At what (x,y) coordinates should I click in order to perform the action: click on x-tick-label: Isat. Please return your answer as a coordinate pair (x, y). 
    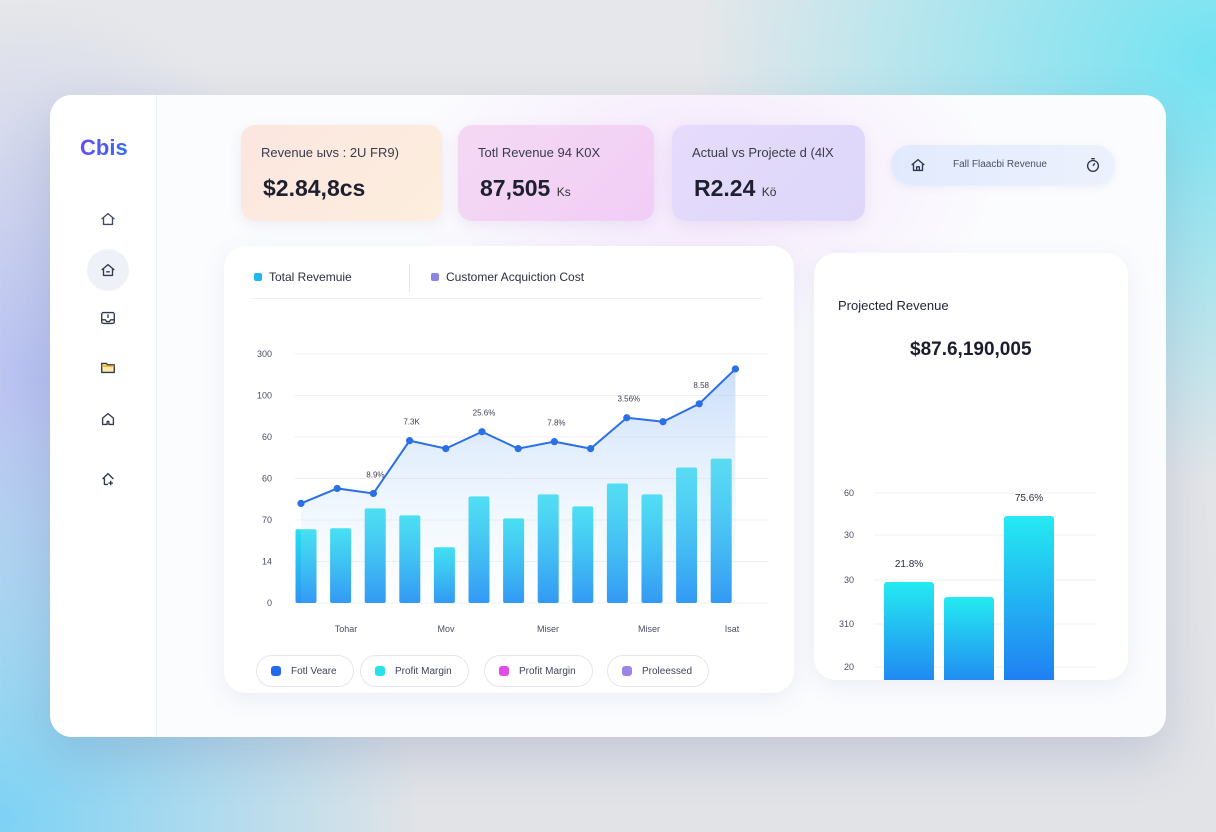
    Looking at the image, I should click on (732, 629).